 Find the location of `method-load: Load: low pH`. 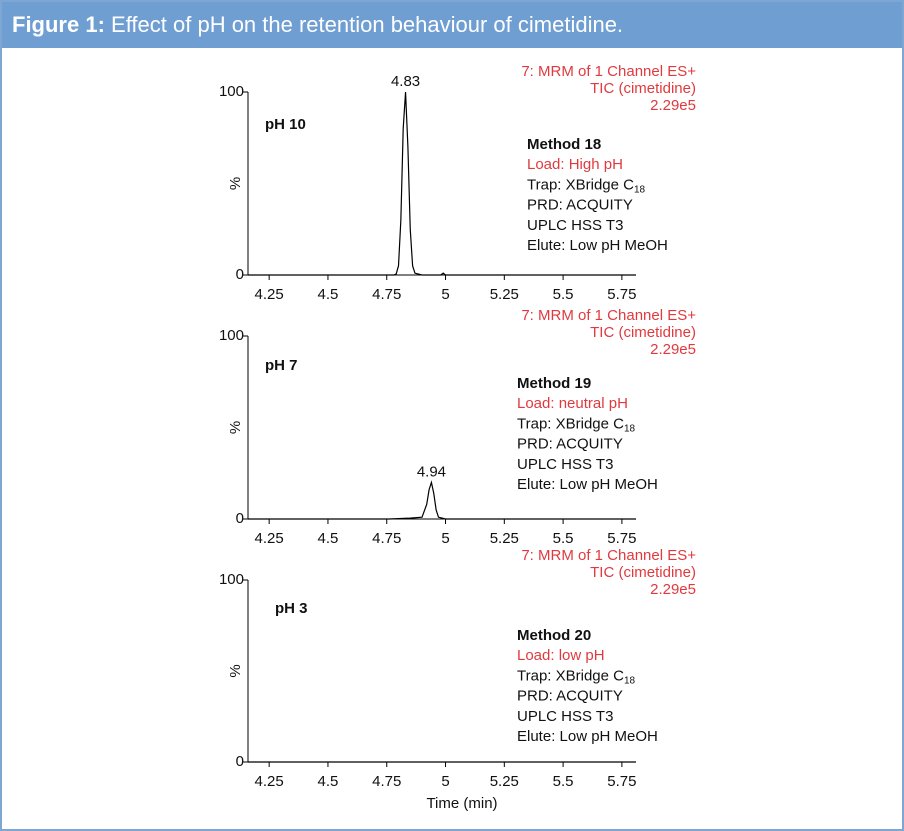

method-load: Load: low pH is located at coordinates (561, 655).